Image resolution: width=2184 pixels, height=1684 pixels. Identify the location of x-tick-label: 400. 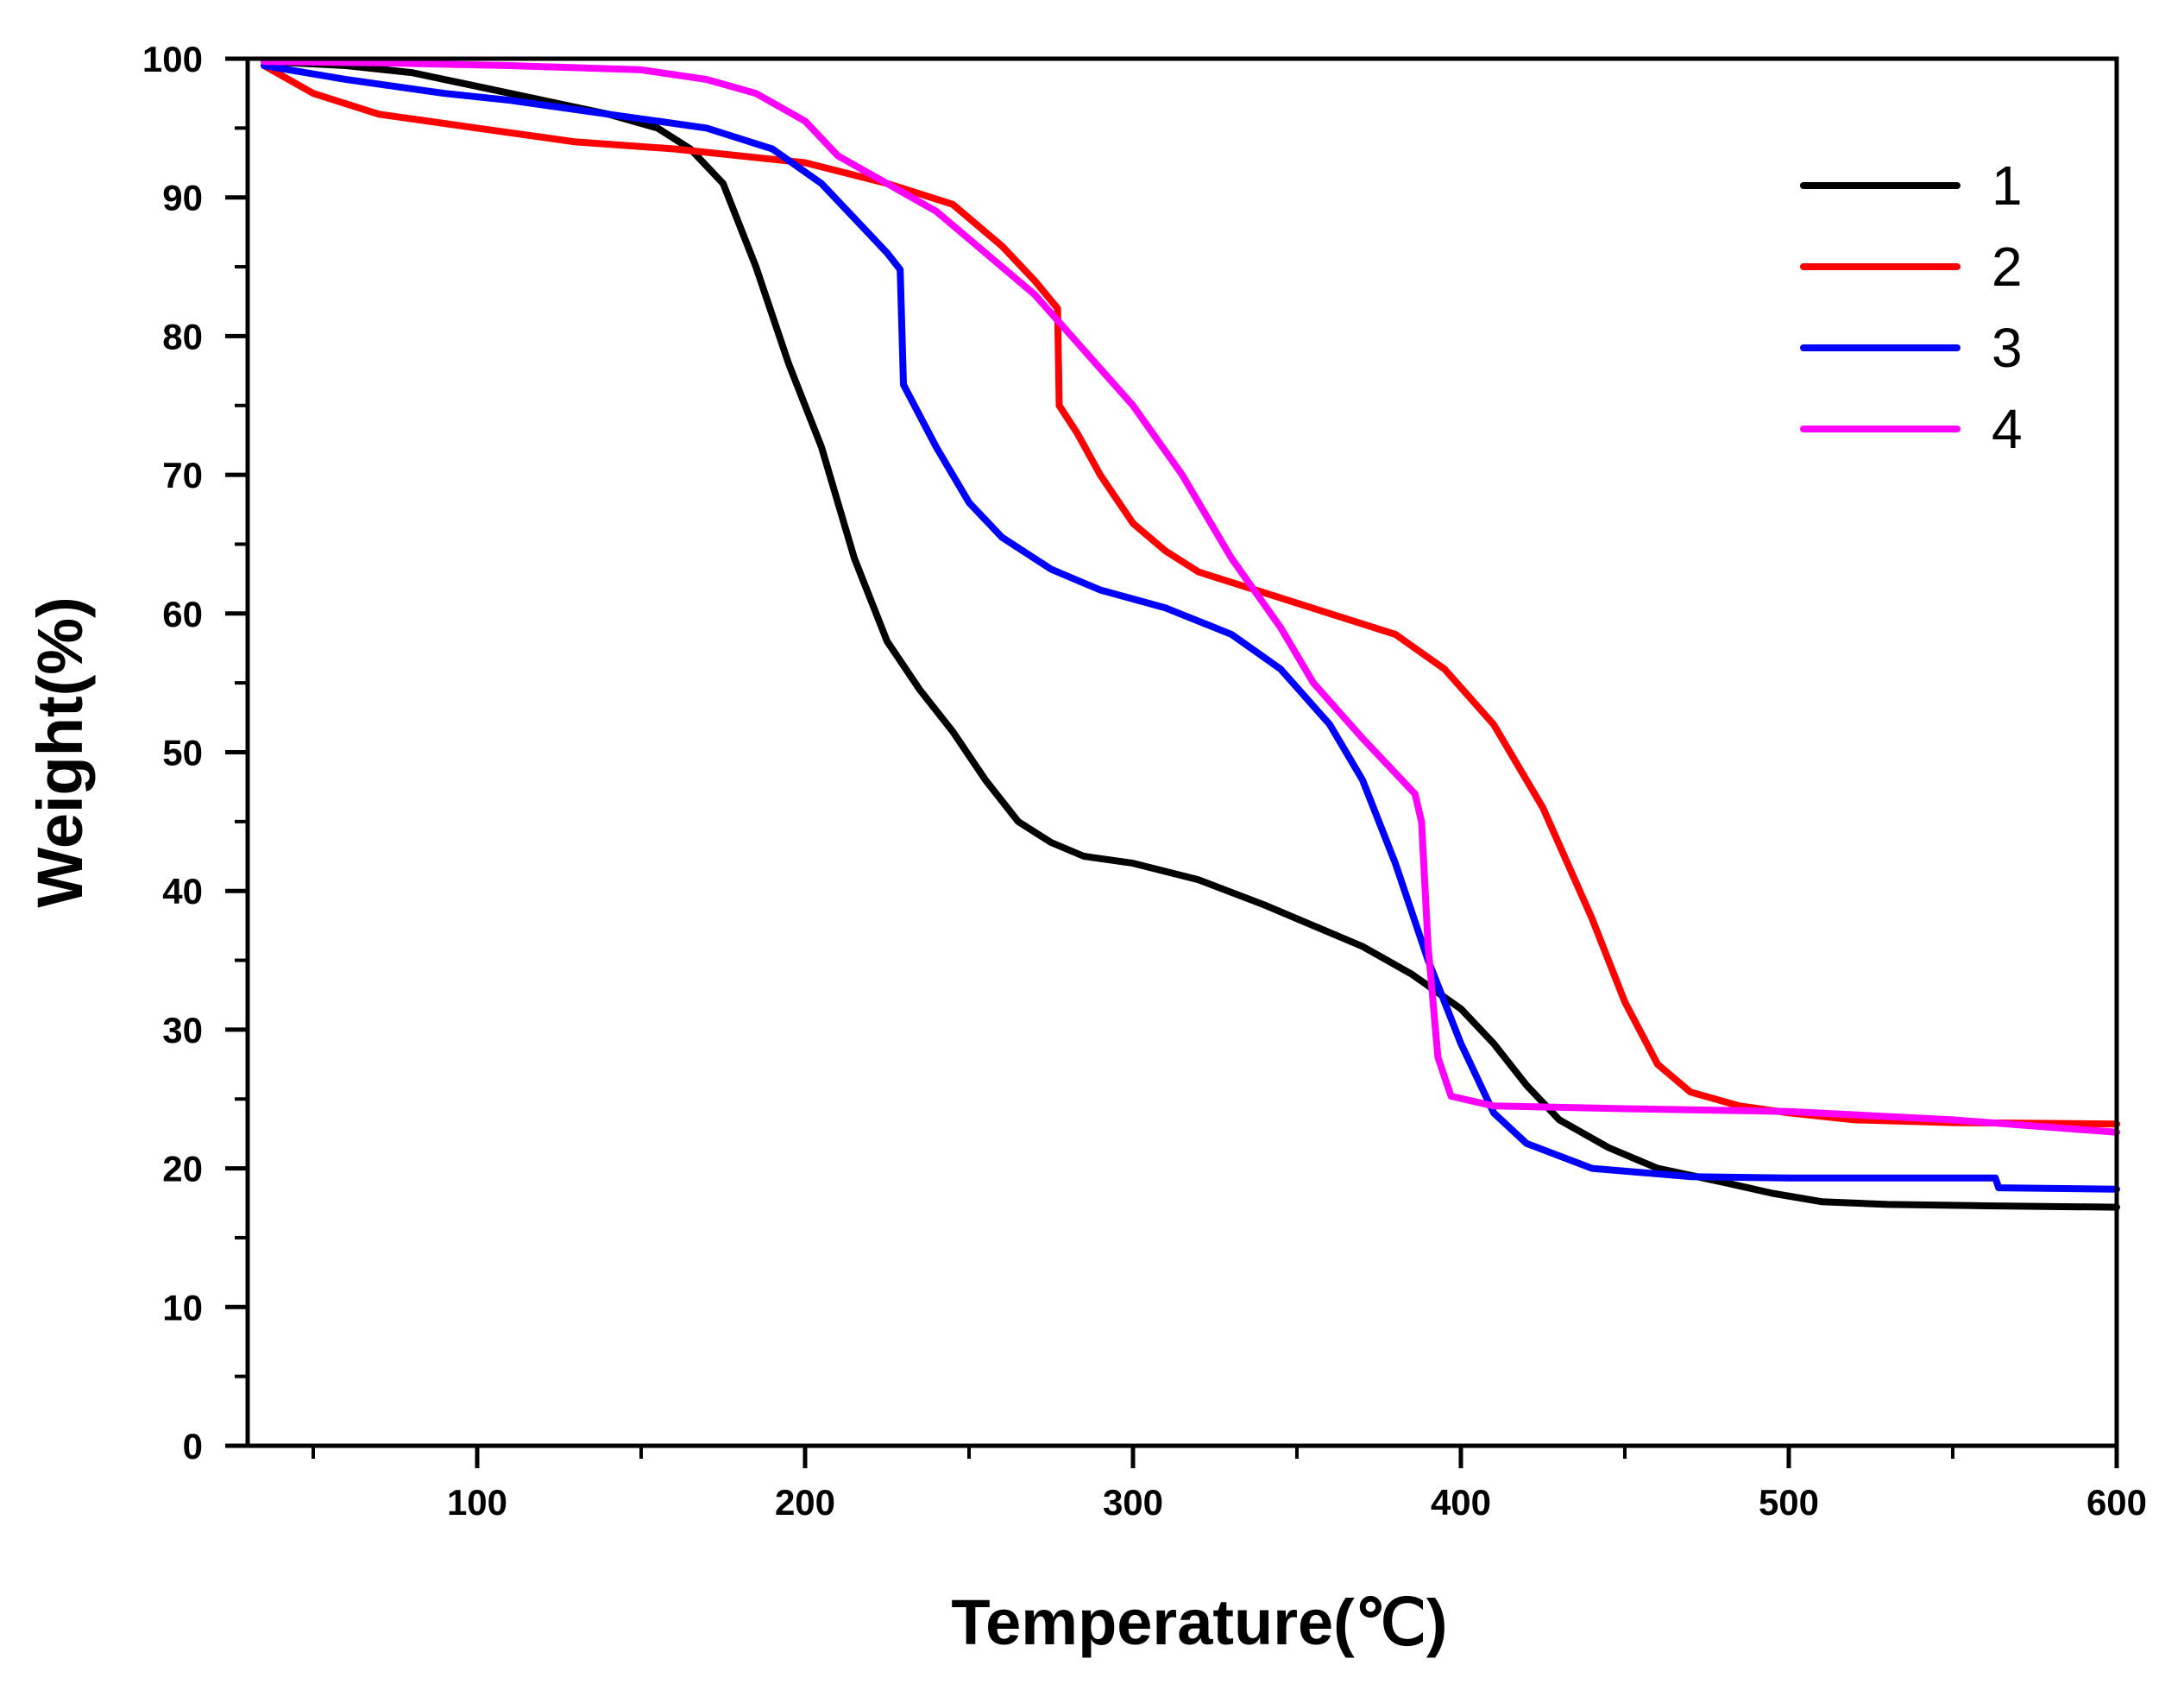
(1461, 1503).